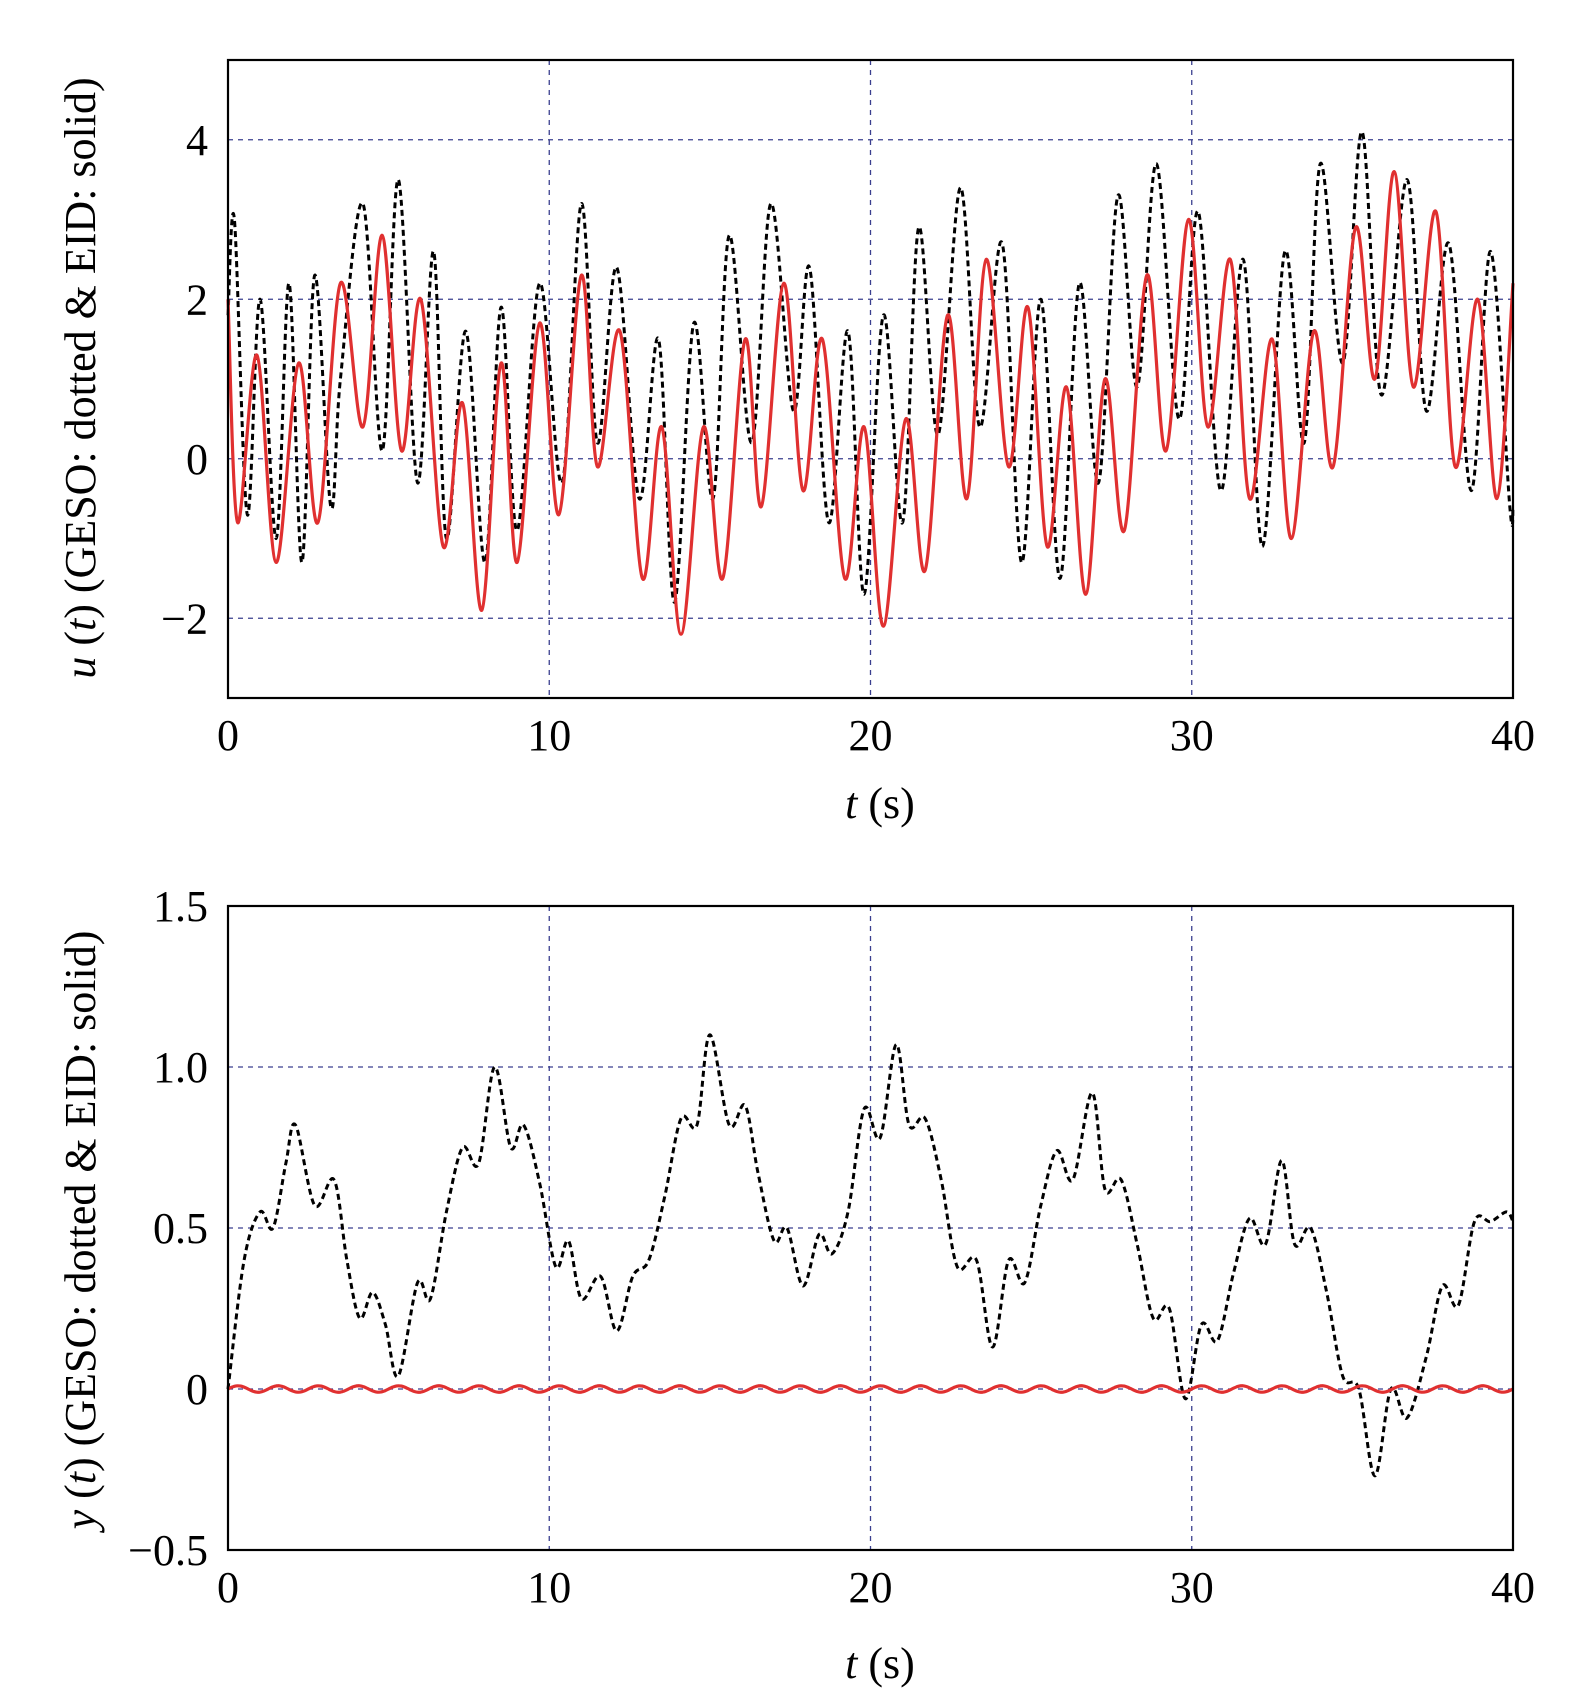 The image size is (1575, 1693). What do you see at coordinates (180, 1228) in the screenshot?
I see `y-tick-label: 0.5` at bounding box center [180, 1228].